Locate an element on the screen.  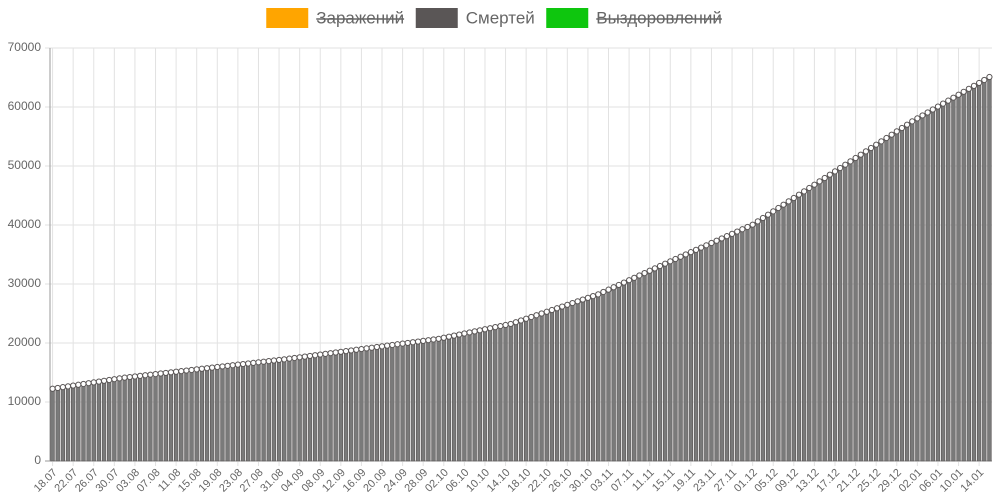
legend-label: Выздоровлений is located at coordinates (659, 17).